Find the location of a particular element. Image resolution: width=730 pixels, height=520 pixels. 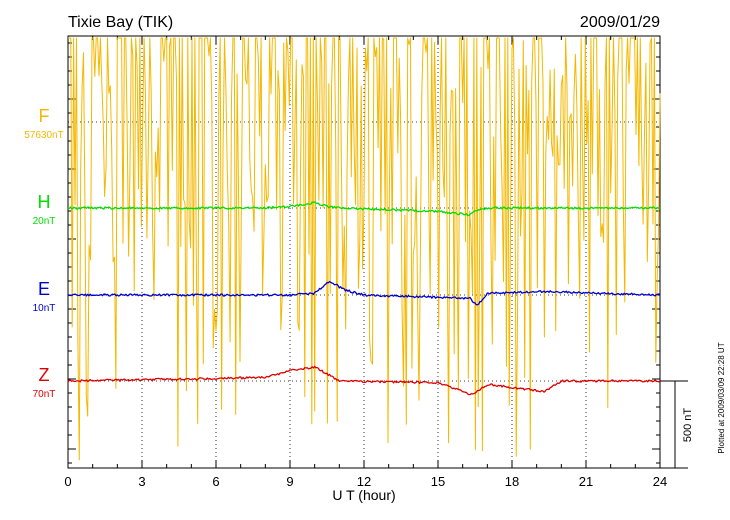

series-name-h: H is located at coordinates (44, 202).